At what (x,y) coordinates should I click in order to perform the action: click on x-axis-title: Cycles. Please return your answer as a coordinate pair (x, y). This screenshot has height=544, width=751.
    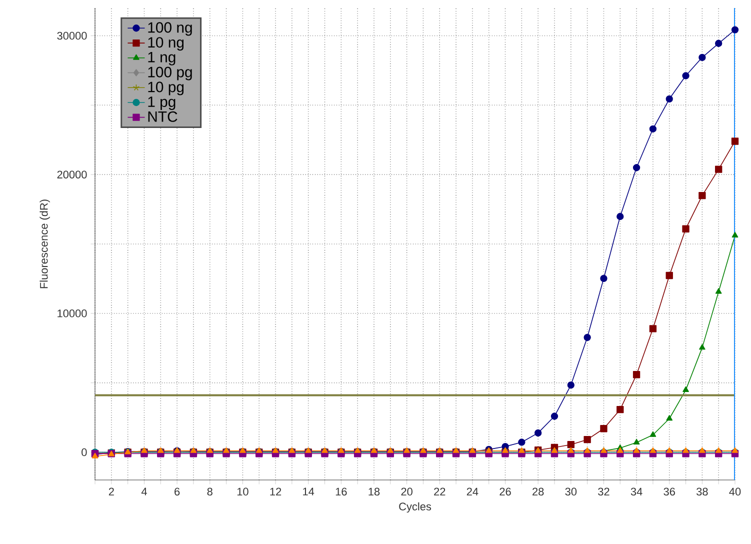
    Looking at the image, I should click on (415, 507).